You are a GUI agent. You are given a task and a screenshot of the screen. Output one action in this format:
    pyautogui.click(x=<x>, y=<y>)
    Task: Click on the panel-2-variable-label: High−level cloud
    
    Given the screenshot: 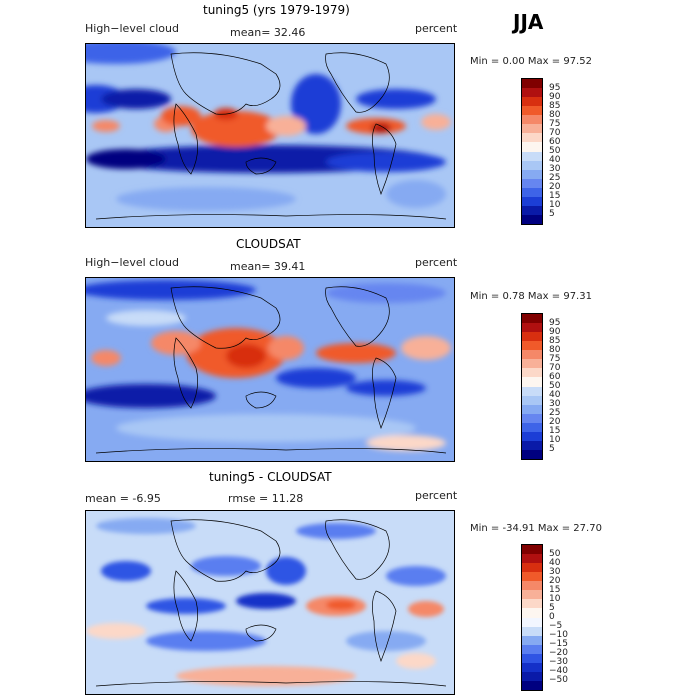 What is the action you would take?
    pyautogui.click(x=132, y=262)
    